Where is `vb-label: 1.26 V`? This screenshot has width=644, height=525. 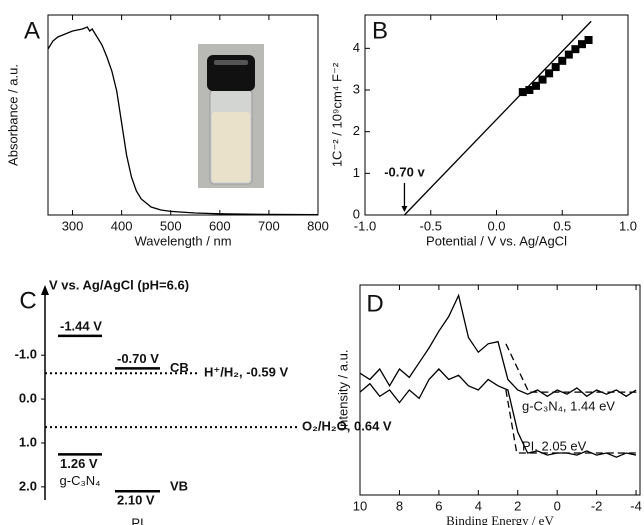
vb-label: 1.26 V is located at coordinates (79, 463).